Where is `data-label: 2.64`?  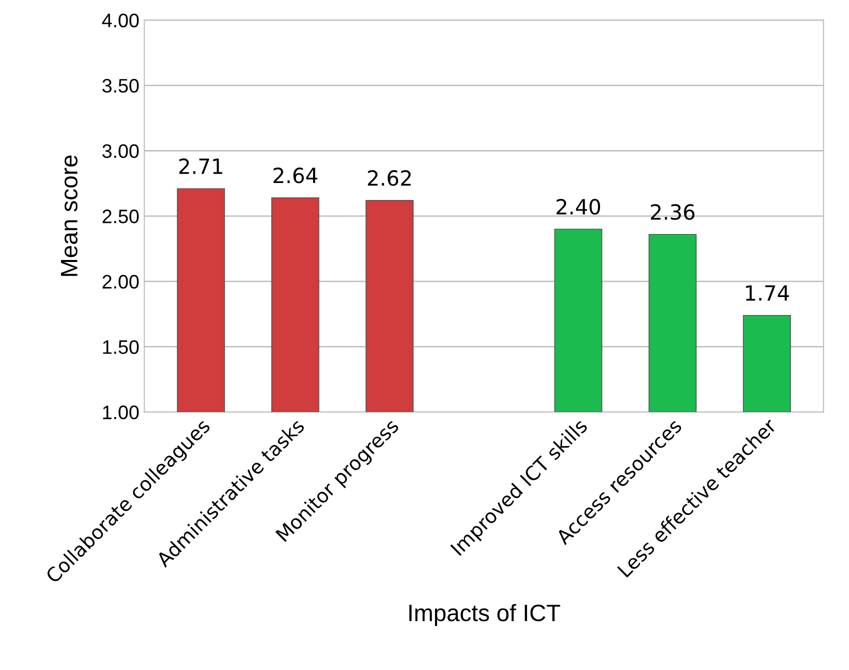 data-label: 2.64 is located at coordinates (296, 176).